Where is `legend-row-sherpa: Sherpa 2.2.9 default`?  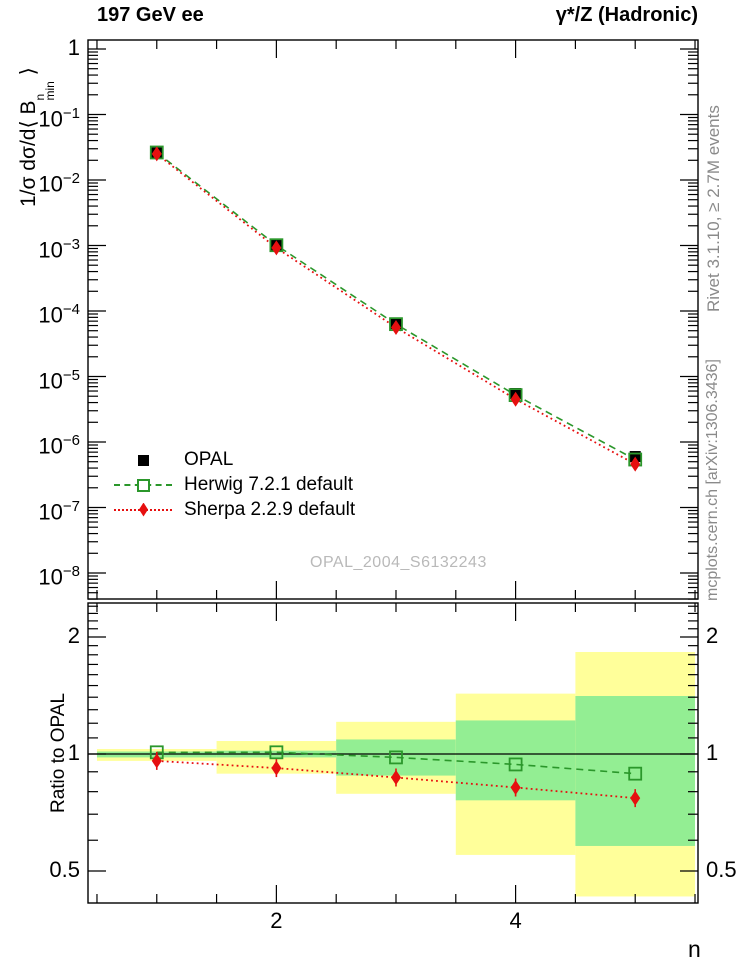
legend-row-sherpa: Sherpa 2.2.9 default is located at coordinates (233, 509).